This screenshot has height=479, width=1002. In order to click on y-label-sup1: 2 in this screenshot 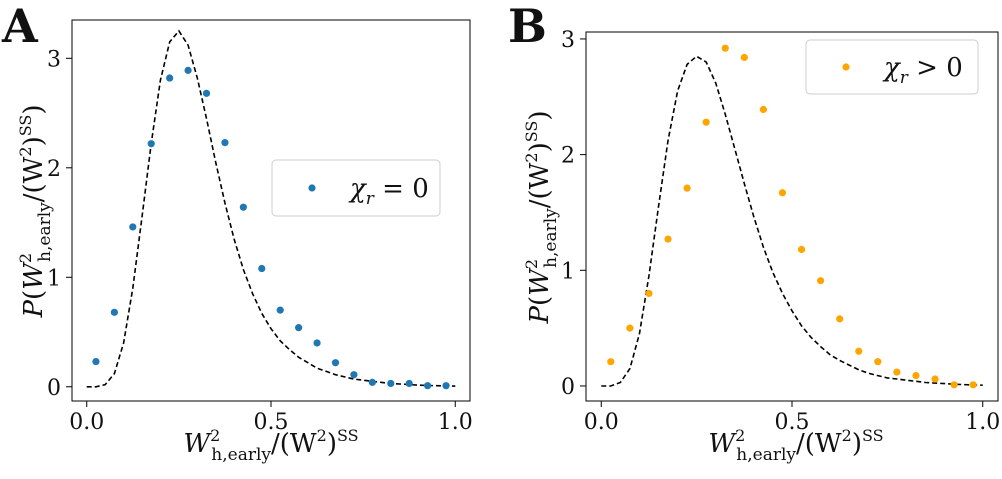, I will do `click(25, 258)`.